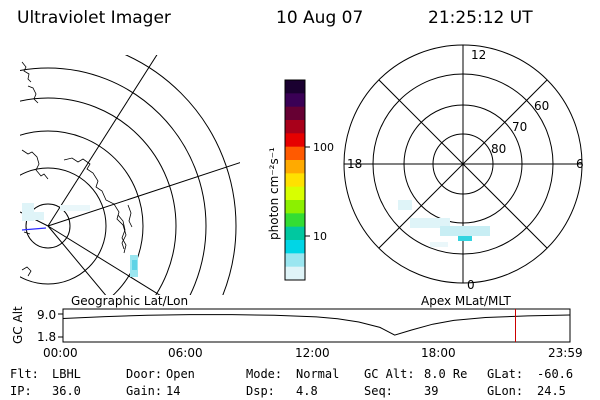 The image size is (600, 400). What do you see at coordinates (505, 391) in the screenshot?
I see `status-label: GLon:` at bounding box center [505, 391].